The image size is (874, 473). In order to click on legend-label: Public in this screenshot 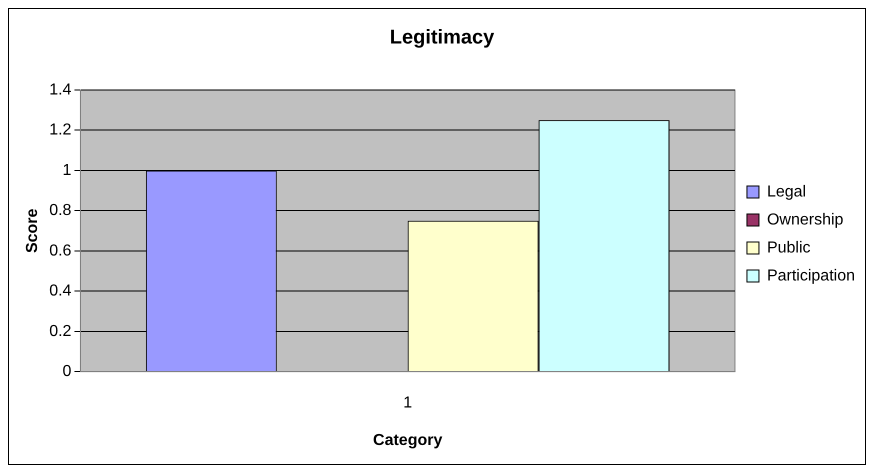, I will do `click(788, 247)`.